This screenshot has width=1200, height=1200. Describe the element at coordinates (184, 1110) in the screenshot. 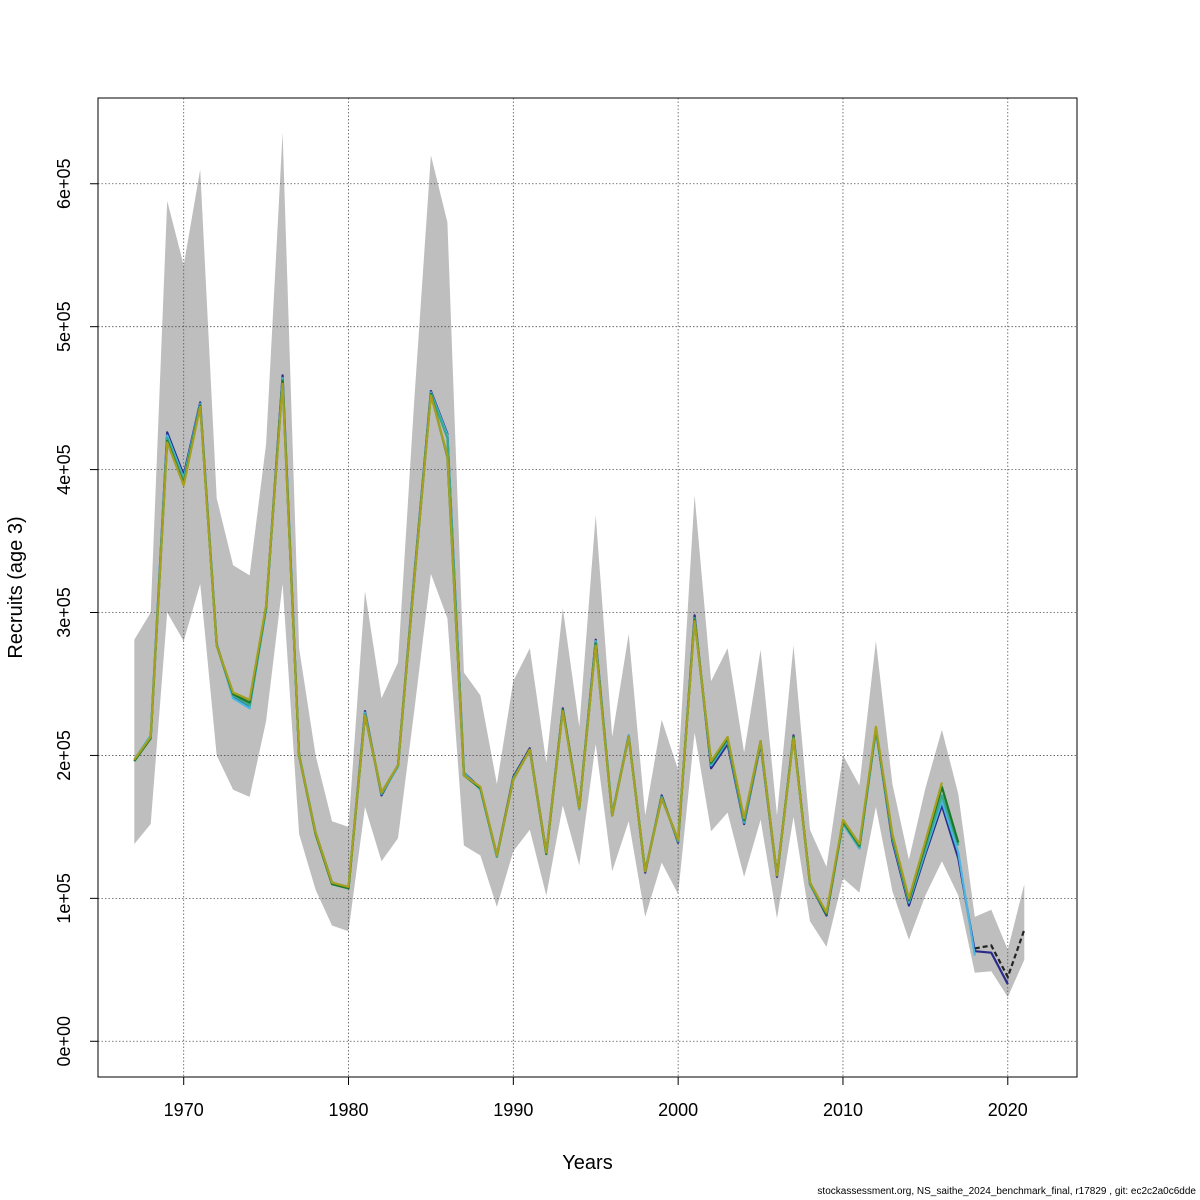

I see `x-tick-label: 1970` at that location.